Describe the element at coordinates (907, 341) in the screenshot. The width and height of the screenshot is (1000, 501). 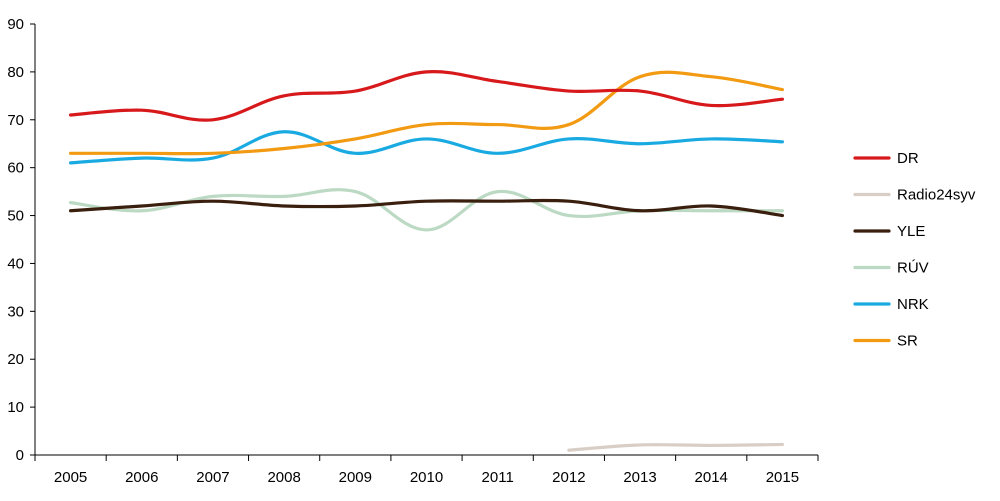
I see `legend-label-sr: SR` at that location.